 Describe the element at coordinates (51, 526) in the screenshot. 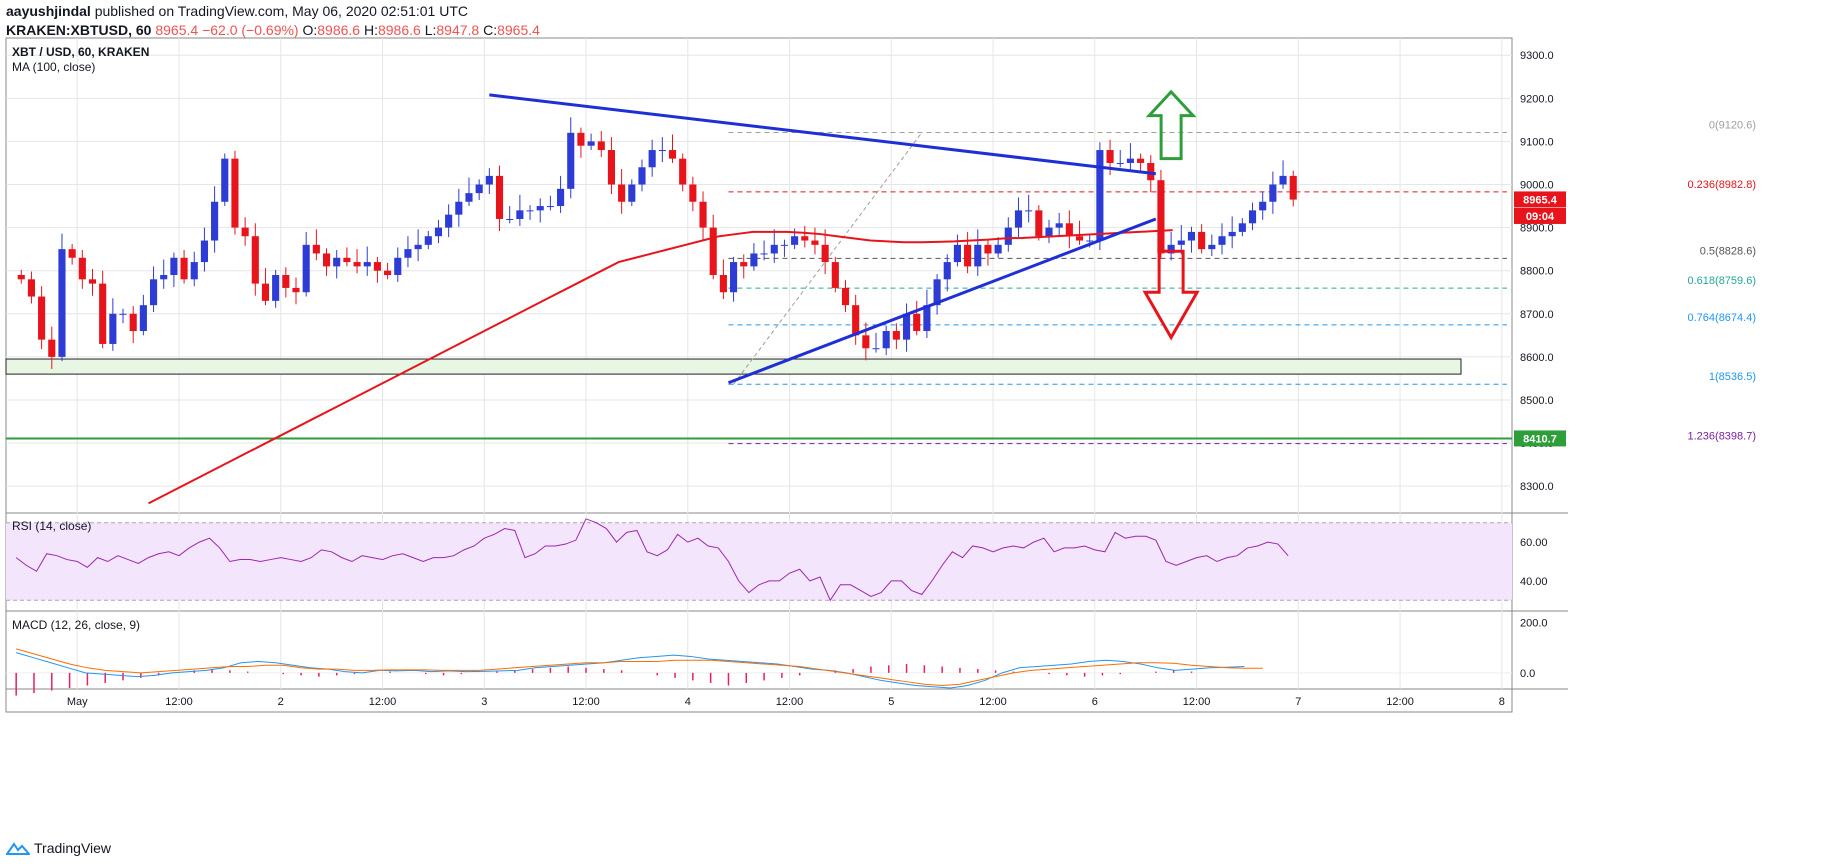

I see `rsi-title: RSI (14, close)` at that location.